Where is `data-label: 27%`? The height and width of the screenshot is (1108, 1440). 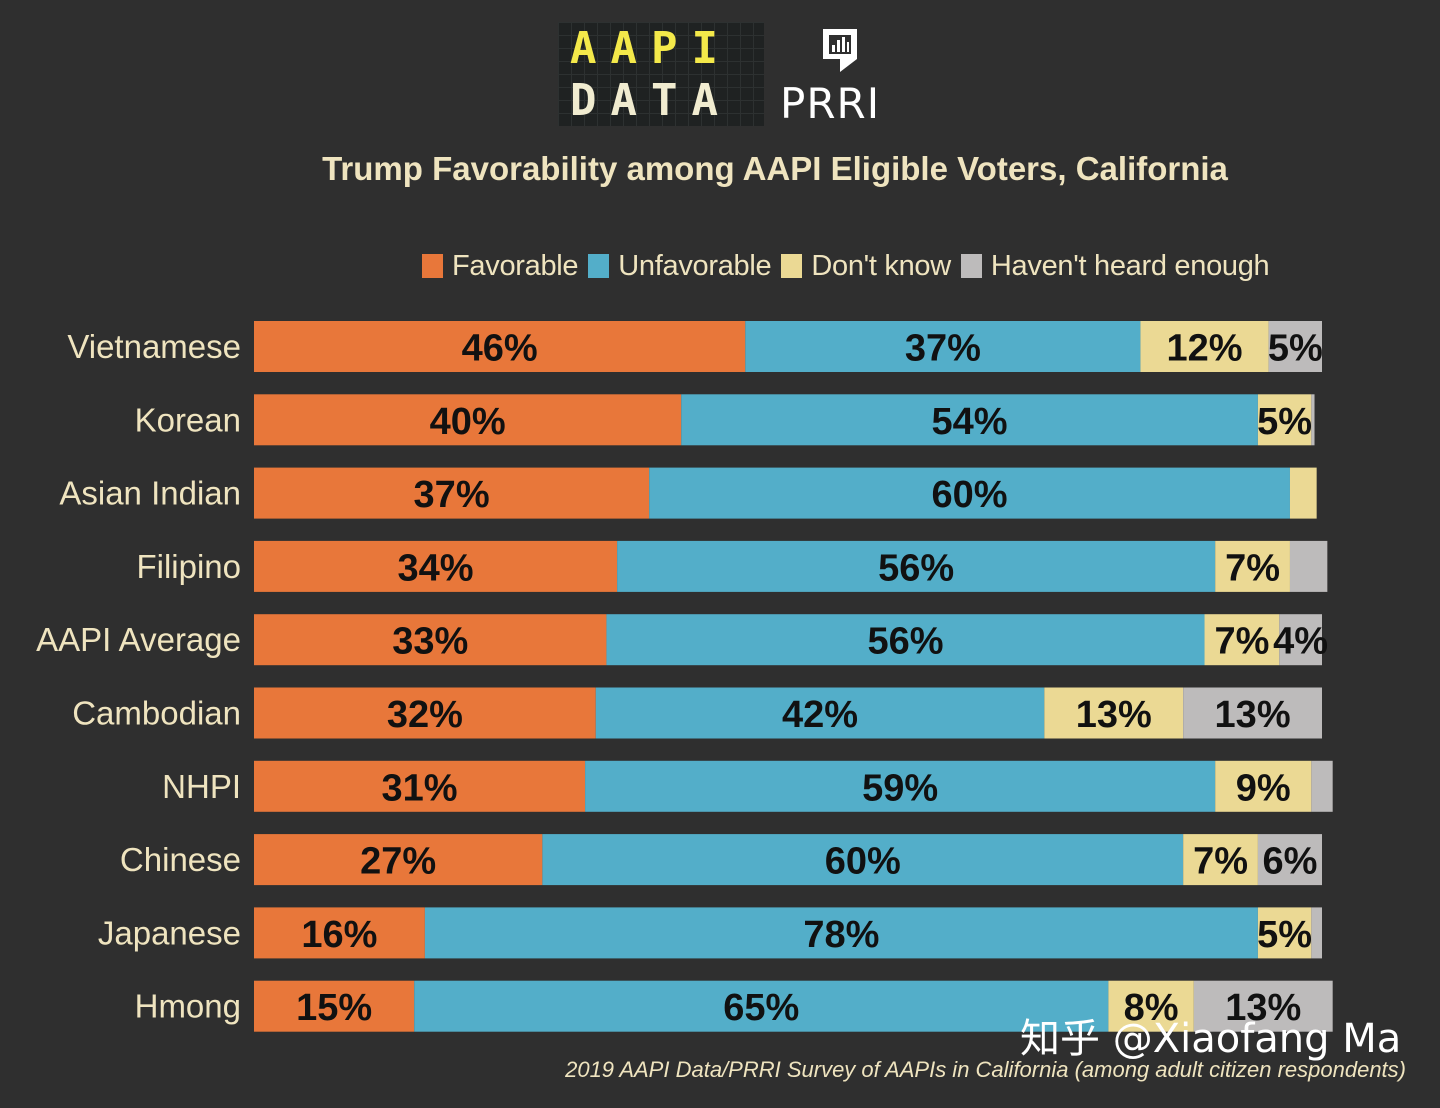
data-label: 27% is located at coordinates (398, 862).